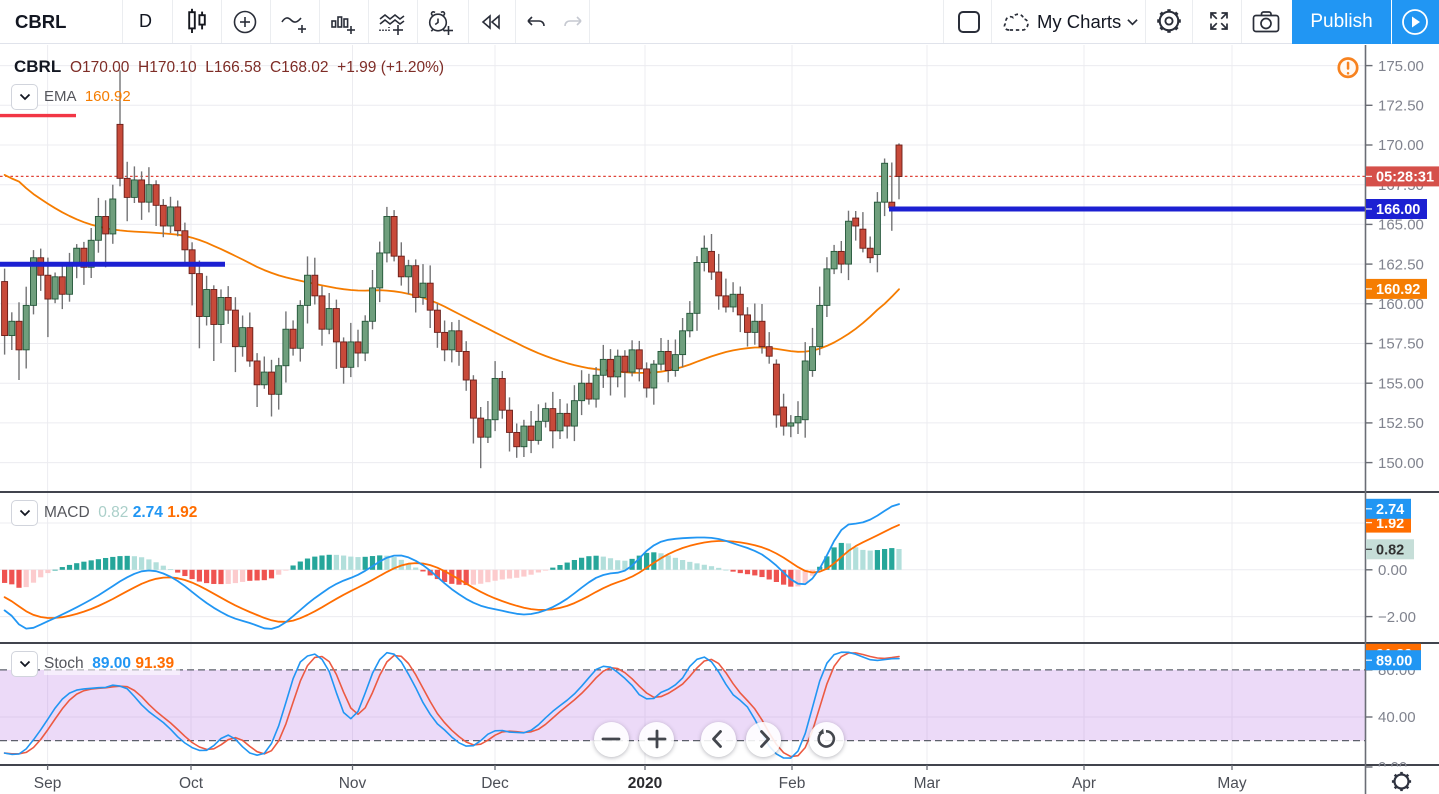 The width and height of the screenshot is (1439, 794). Describe the element at coordinates (645, 783) in the screenshot. I see `svg-text: 2020` at that location.